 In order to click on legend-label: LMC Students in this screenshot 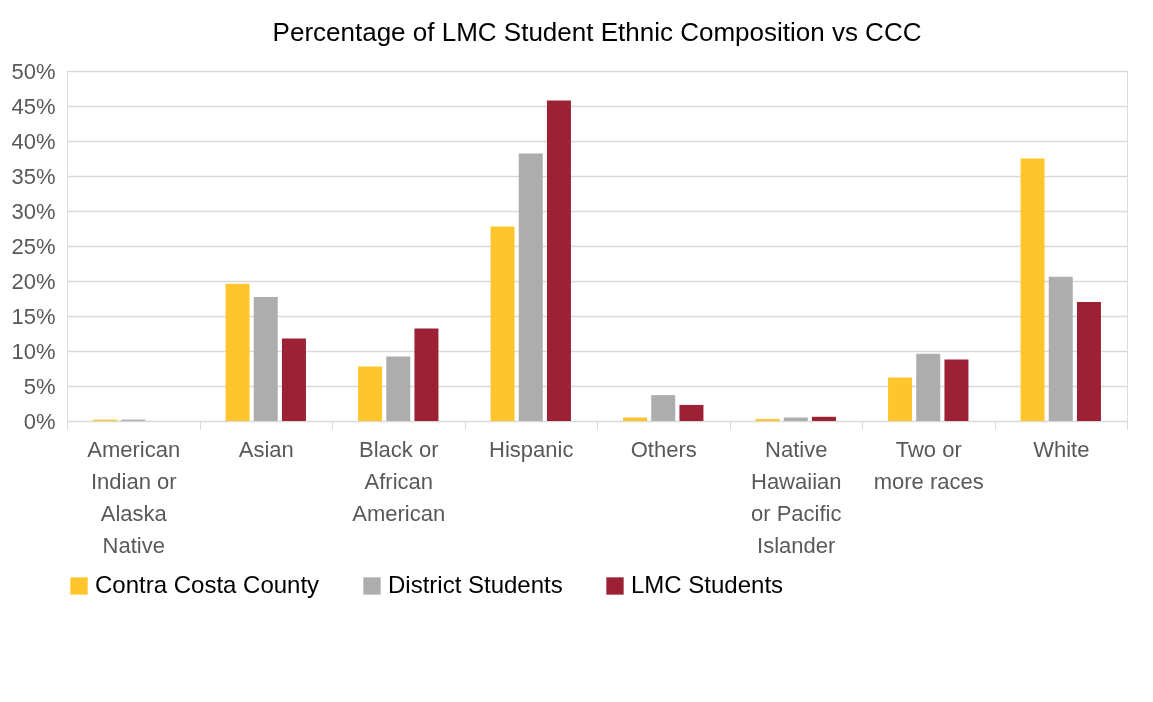, I will do `click(707, 584)`.